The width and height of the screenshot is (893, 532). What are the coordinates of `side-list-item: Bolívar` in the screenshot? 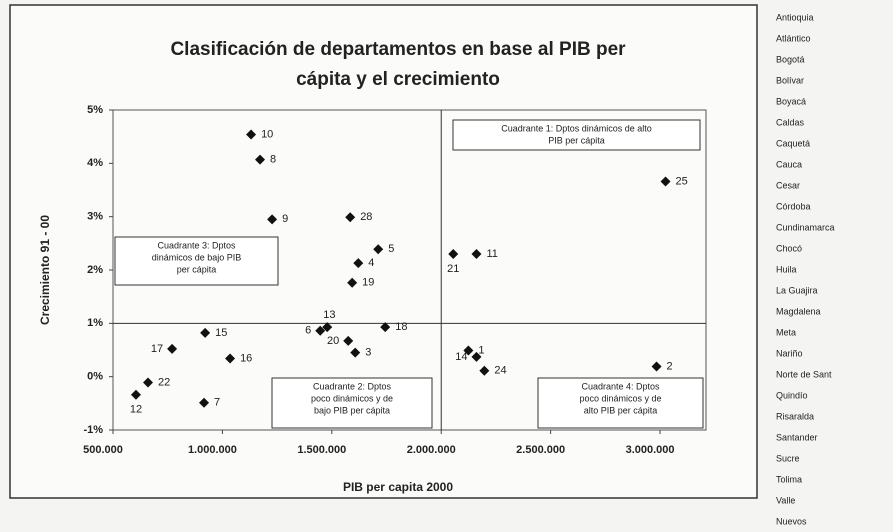 It's located at (790, 80).